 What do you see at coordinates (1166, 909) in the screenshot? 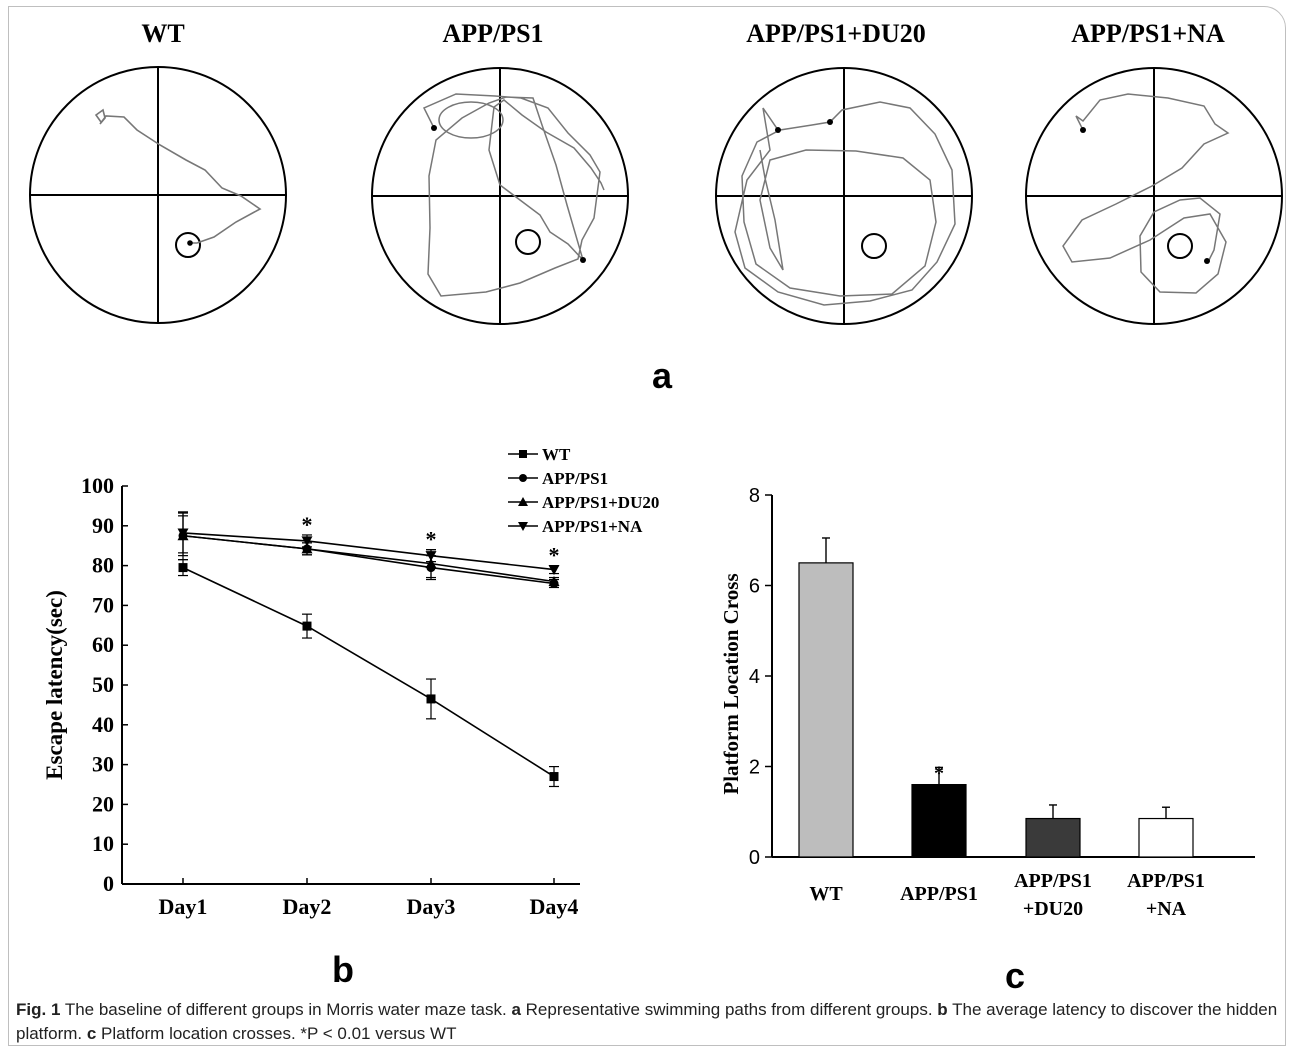
I see `x-tick-label: +NA` at bounding box center [1166, 909].